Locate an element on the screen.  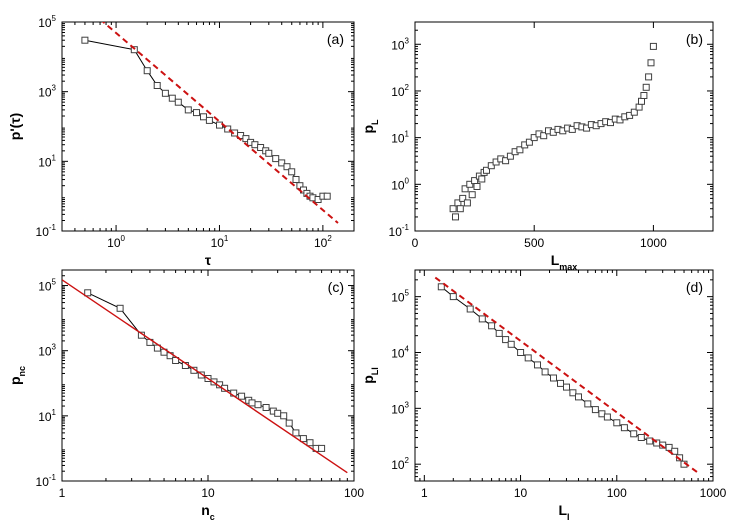
x-tick-label-base: 100 is located at coordinates (354, 493).